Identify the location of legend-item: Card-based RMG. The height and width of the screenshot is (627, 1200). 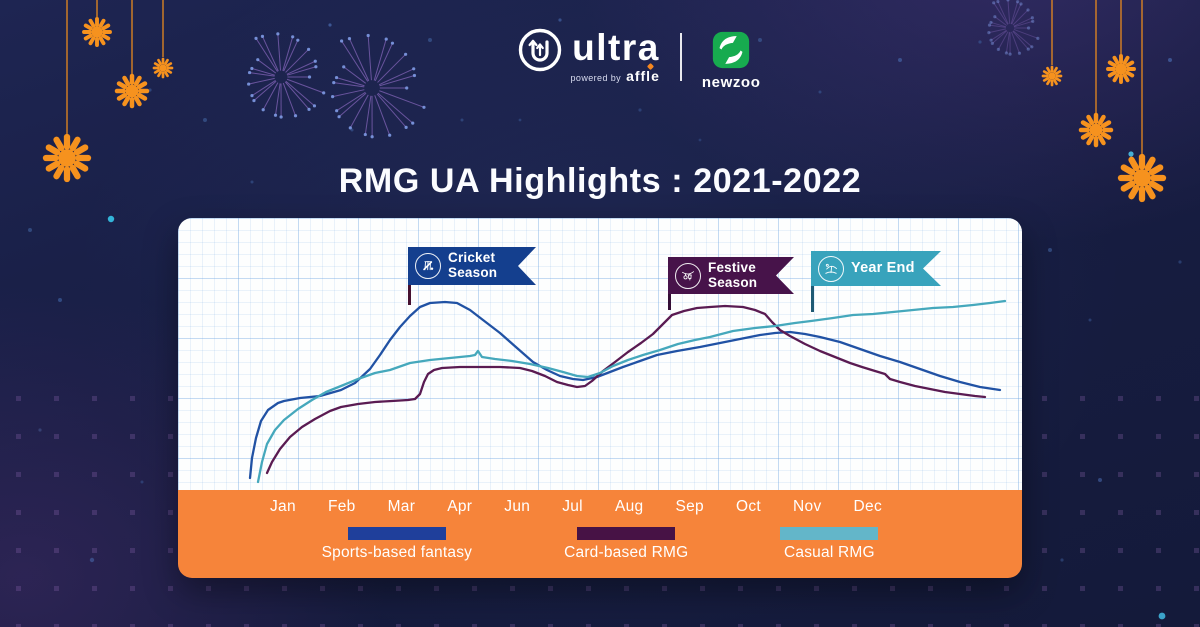
(626, 544).